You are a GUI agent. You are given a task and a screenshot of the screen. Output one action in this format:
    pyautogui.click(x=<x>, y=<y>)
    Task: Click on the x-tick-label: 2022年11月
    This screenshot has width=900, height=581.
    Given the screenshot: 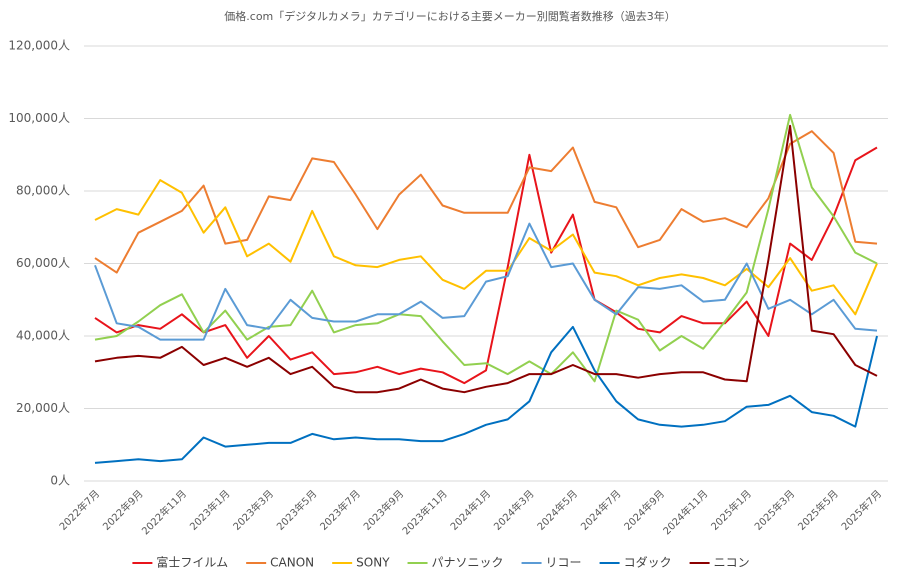 What is the action you would take?
    pyautogui.click(x=164, y=512)
    